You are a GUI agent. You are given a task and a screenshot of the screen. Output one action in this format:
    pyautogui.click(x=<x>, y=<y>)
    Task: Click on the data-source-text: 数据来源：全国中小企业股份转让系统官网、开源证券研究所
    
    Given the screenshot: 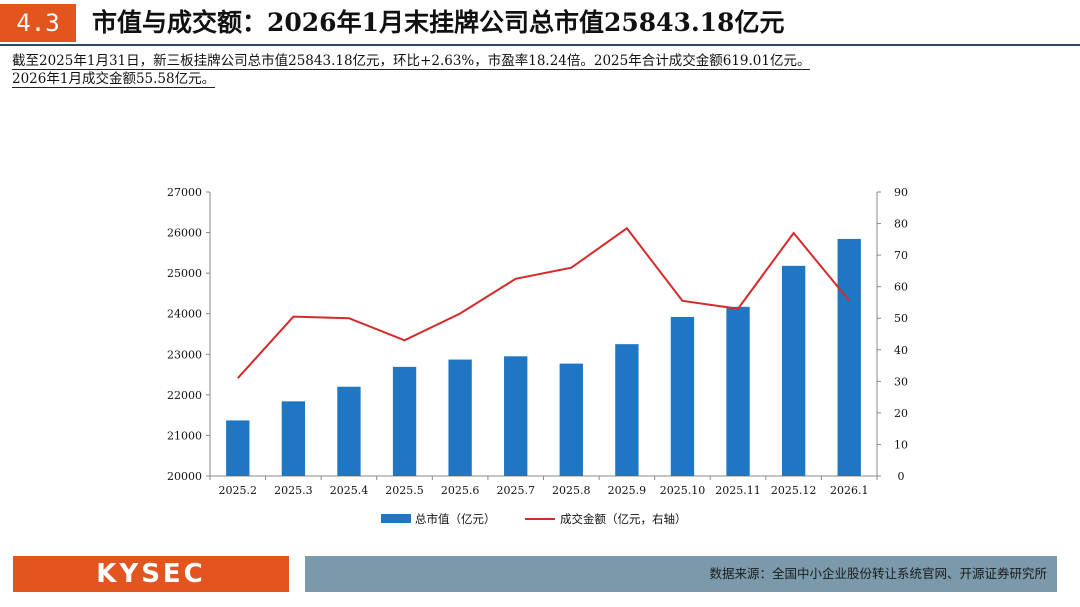 What is the action you would take?
    pyautogui.click(x=878, y=573)
    